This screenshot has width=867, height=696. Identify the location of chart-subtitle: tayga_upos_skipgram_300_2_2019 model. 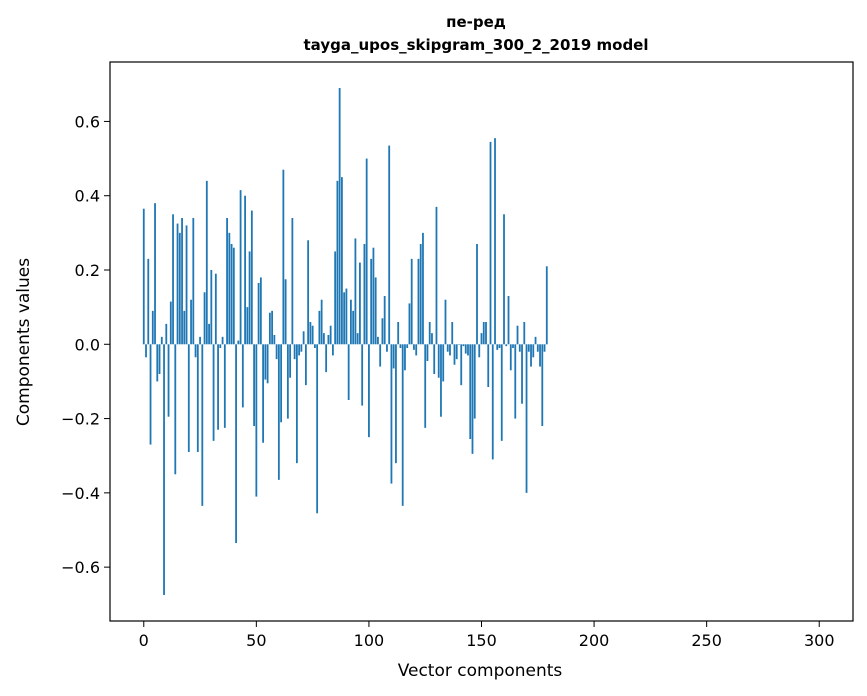
(476, 45).